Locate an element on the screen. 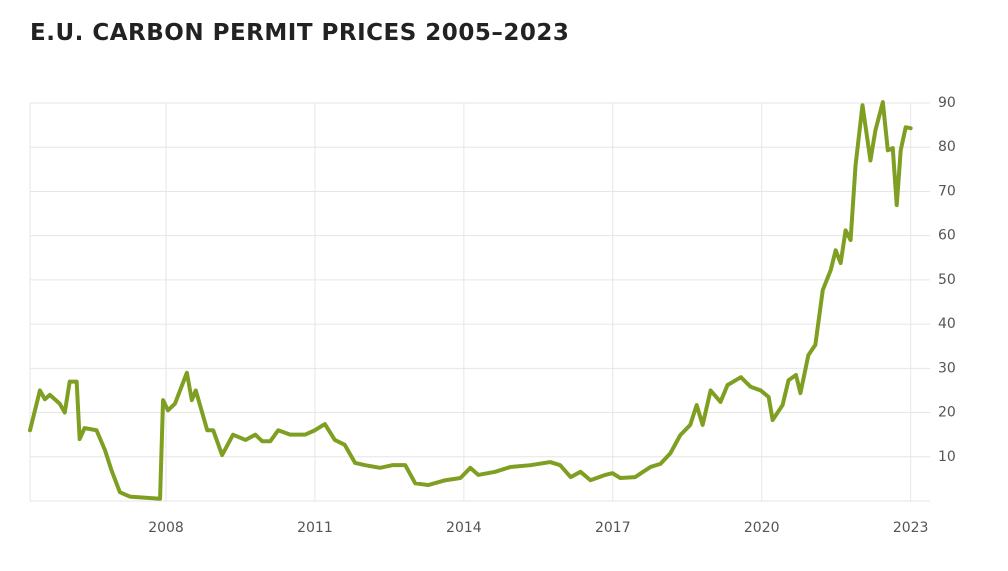 Image resolution: width=1008 pixels, height=571 pixels. x-tick-label: 2008 is located at coordinates (166, 528).